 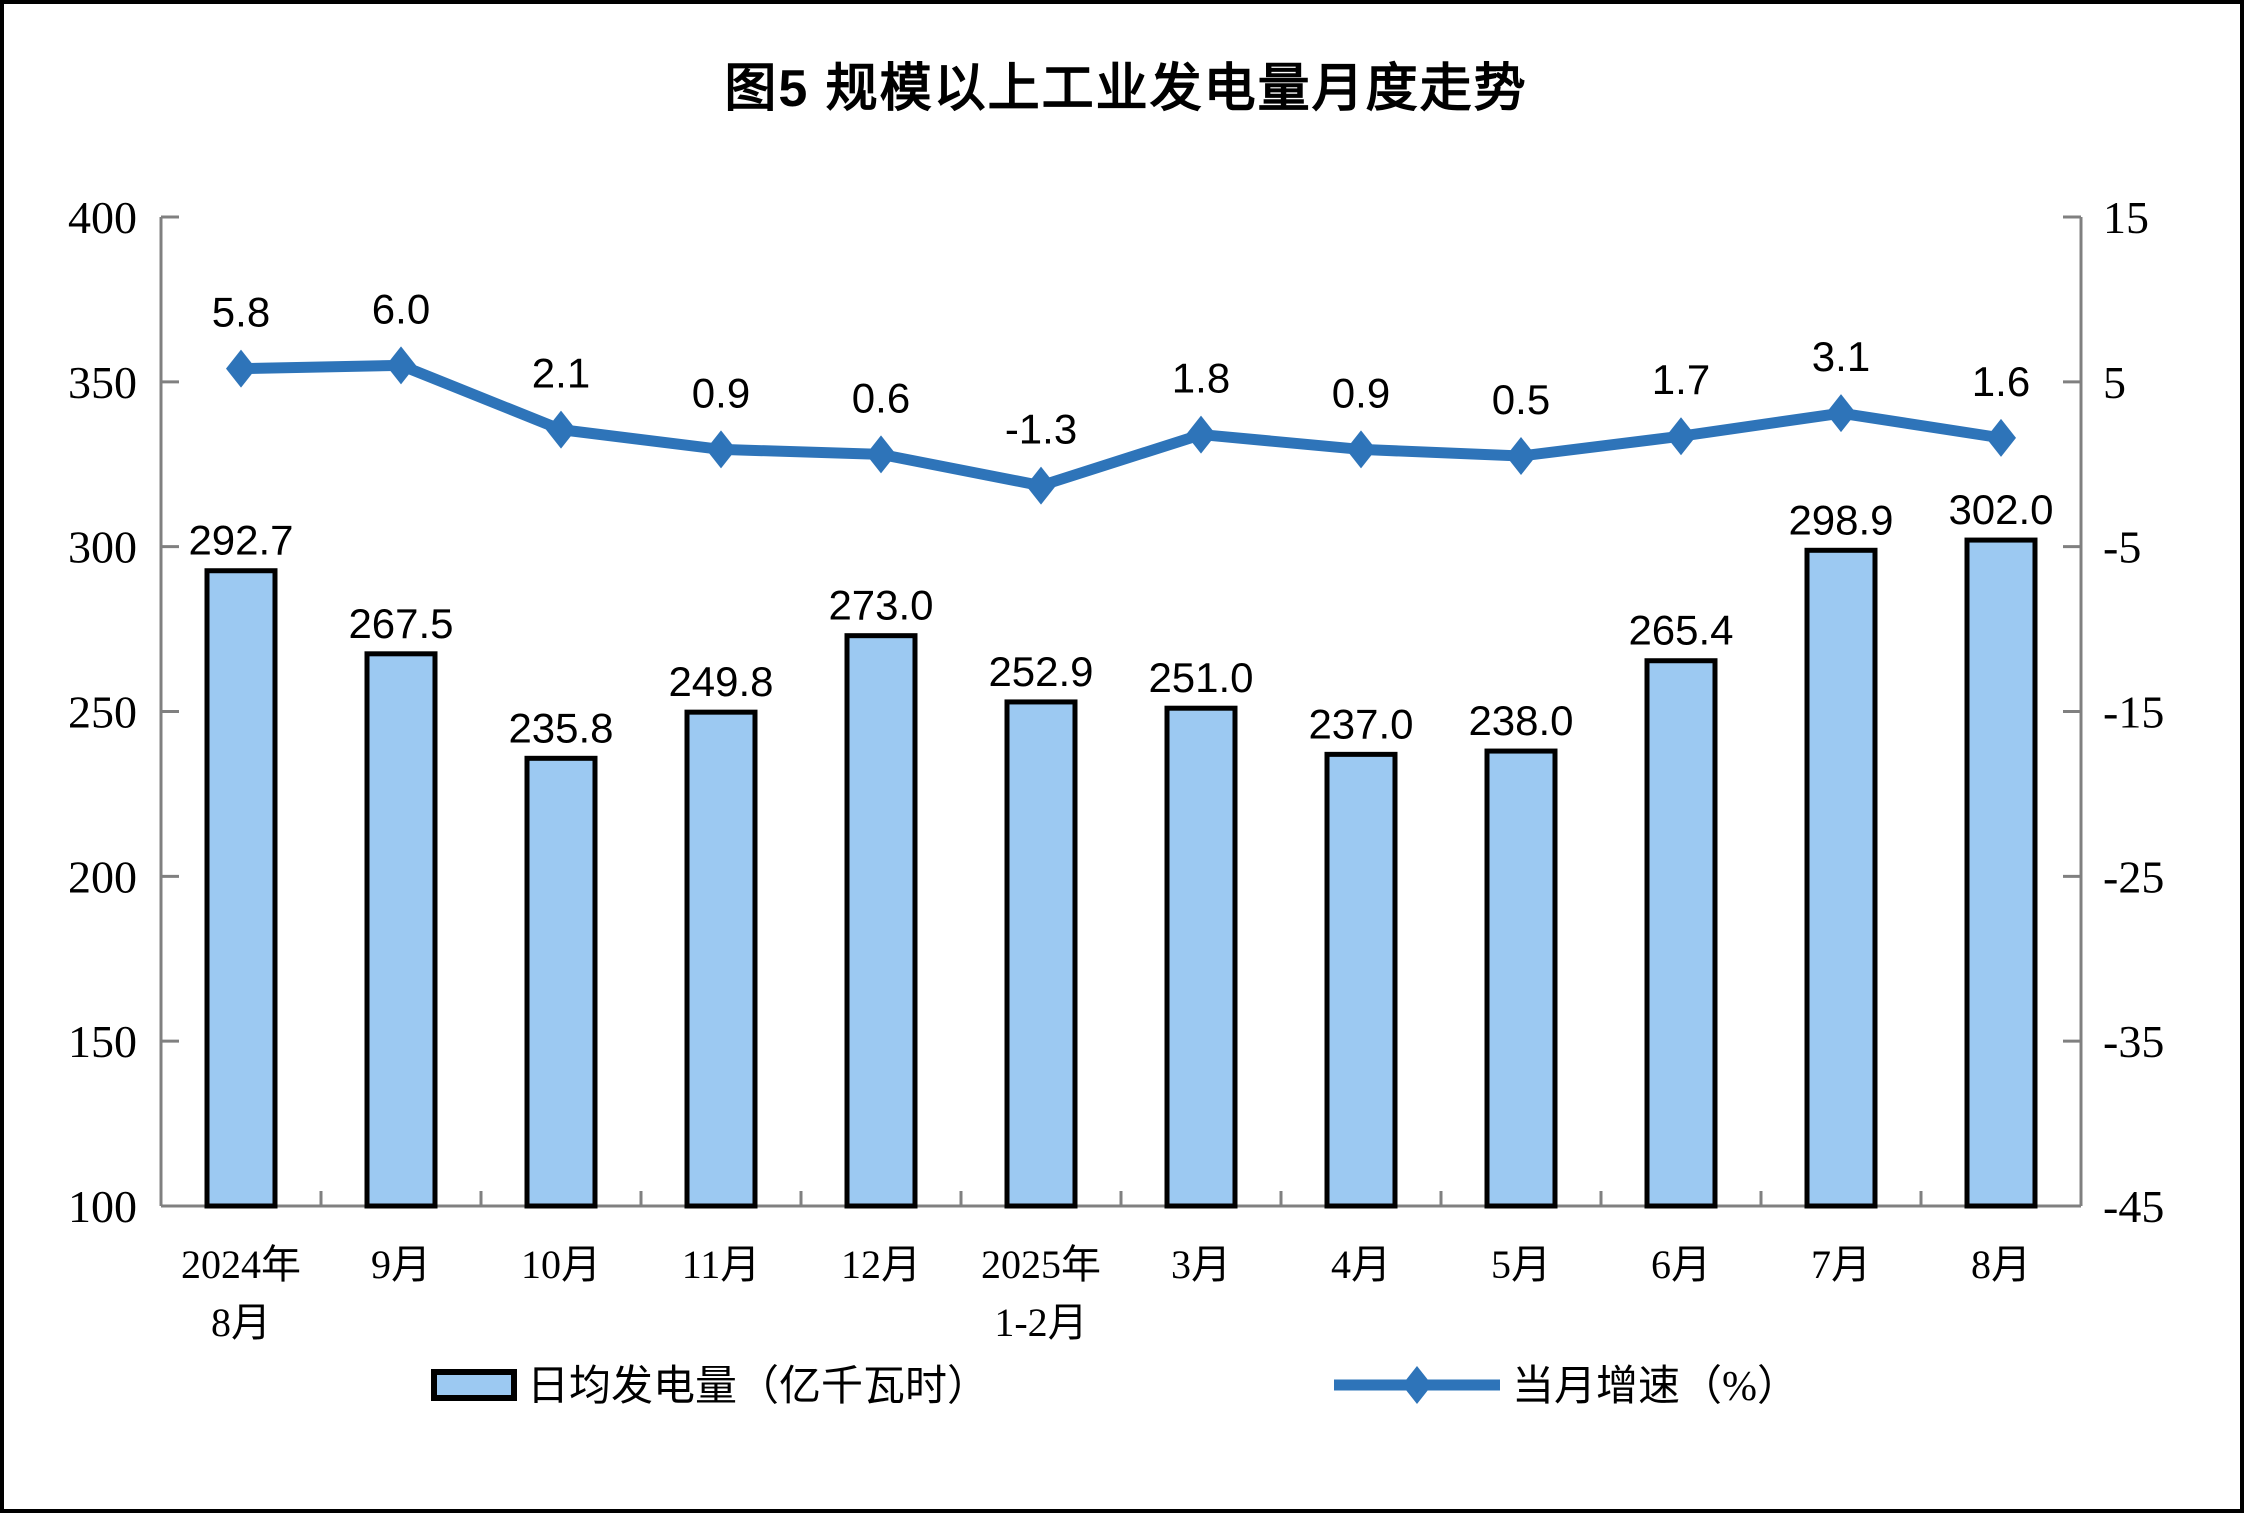 What do you see at coordinates (1040, 671) in the screenshot?
I see `bar-value-label: 252.9` at bounding box center [1040, 671].